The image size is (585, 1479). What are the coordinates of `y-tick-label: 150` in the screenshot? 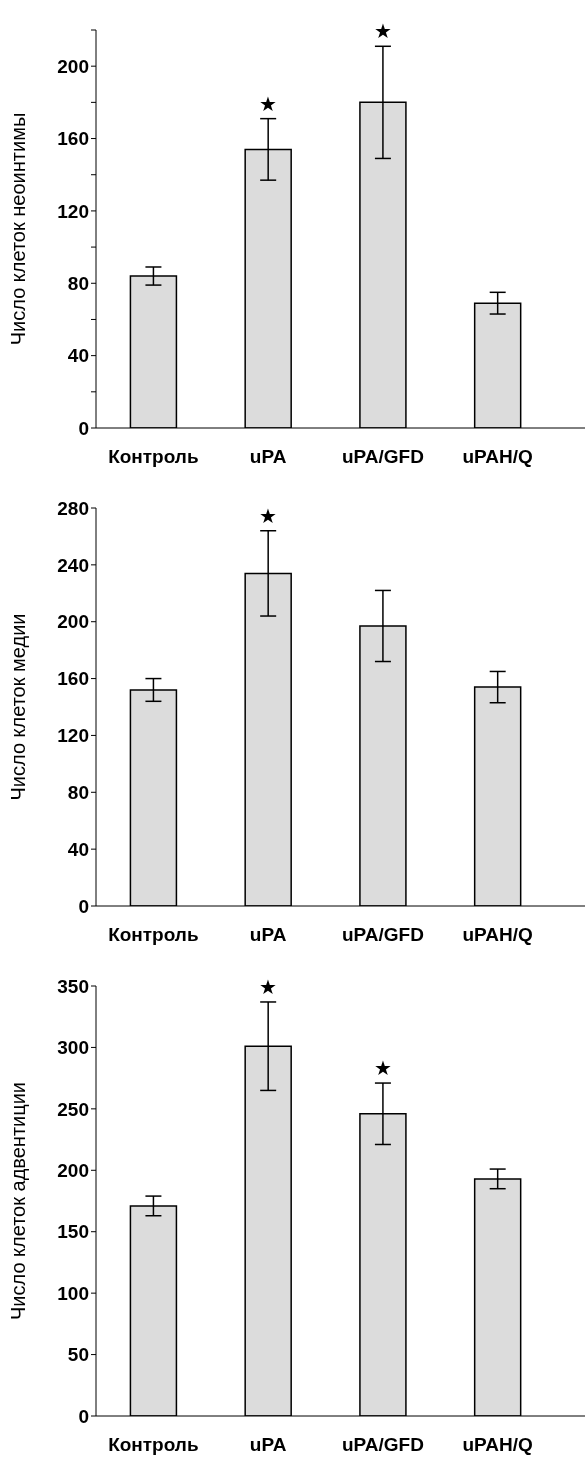 It's located at (73, 1232).